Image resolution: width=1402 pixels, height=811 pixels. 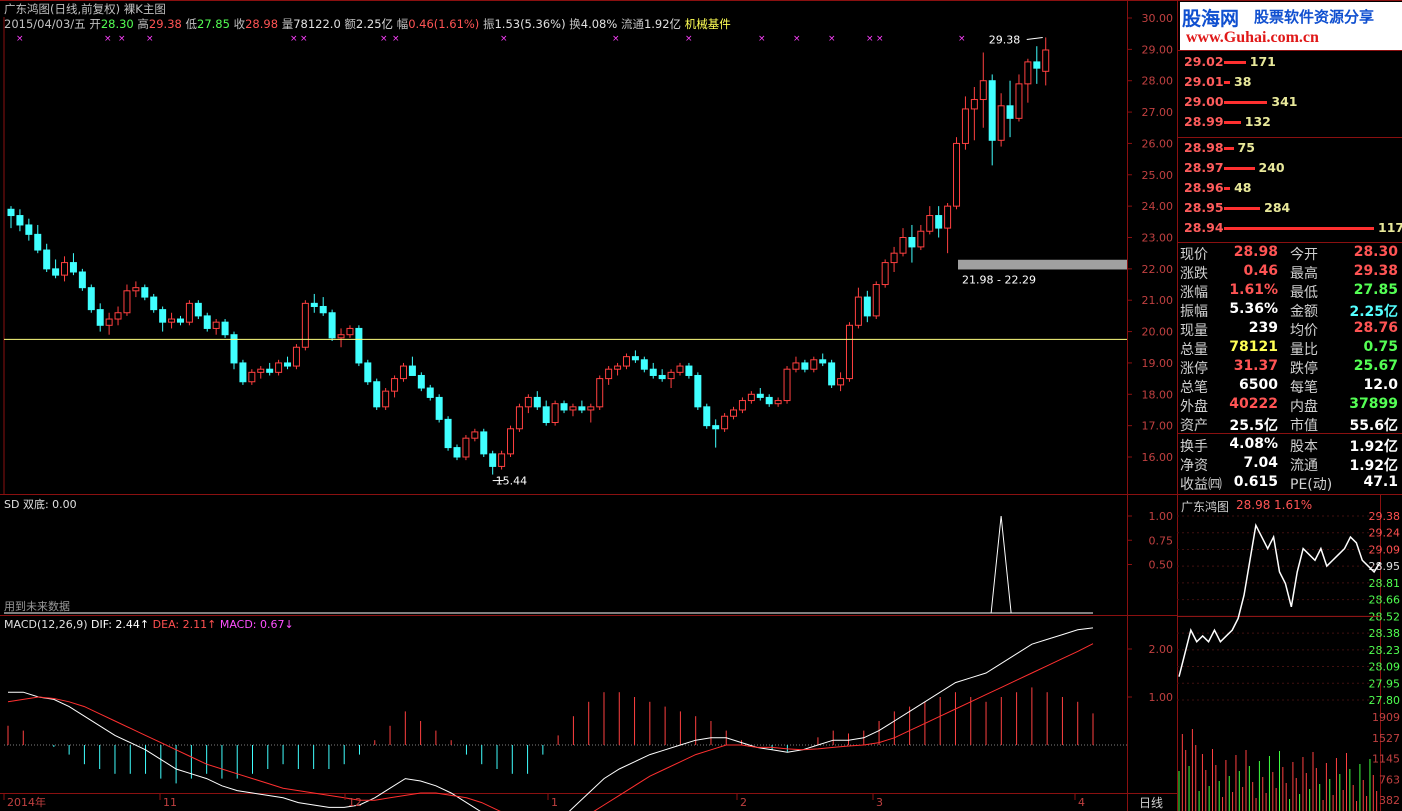 What do you see at coordinates (1253, 404) in the screenshot?
I see `stat-value: 40222` at bounding box center [1253, 404].